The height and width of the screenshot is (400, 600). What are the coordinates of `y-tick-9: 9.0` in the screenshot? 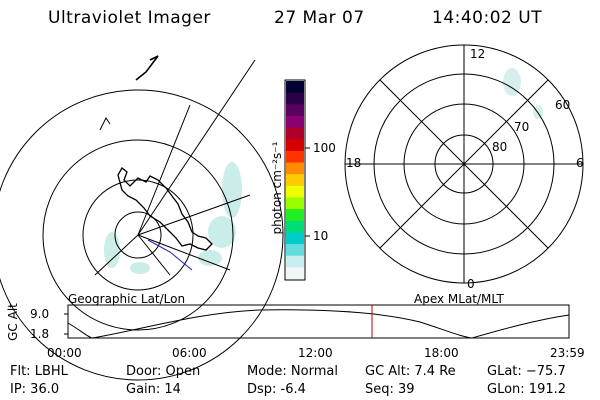 It's located at (40, 314).